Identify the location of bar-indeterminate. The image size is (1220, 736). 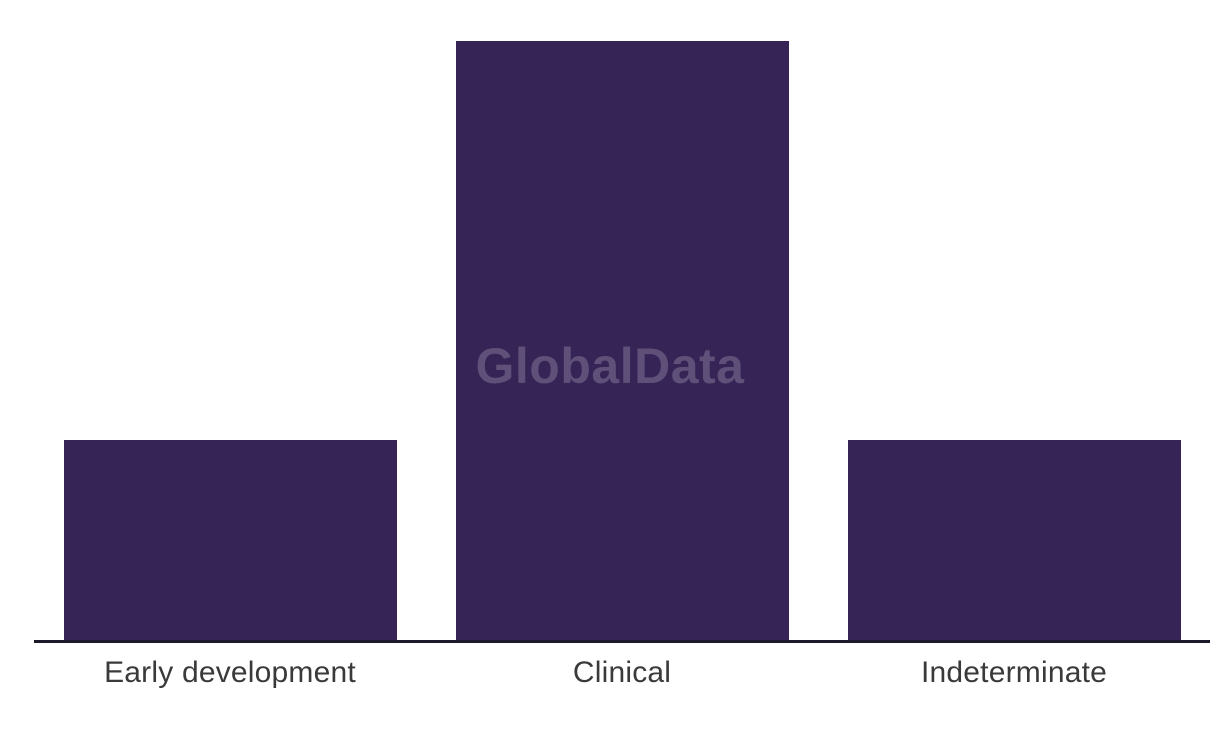
(1014, 540).